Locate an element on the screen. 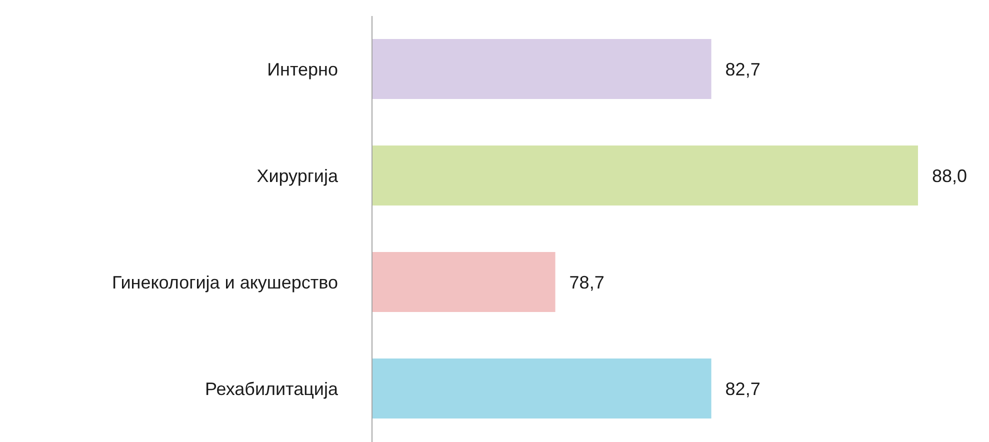 The image size is (989, 442). y-tick-label: Рехабилитација is located at coordinates (272, 389).